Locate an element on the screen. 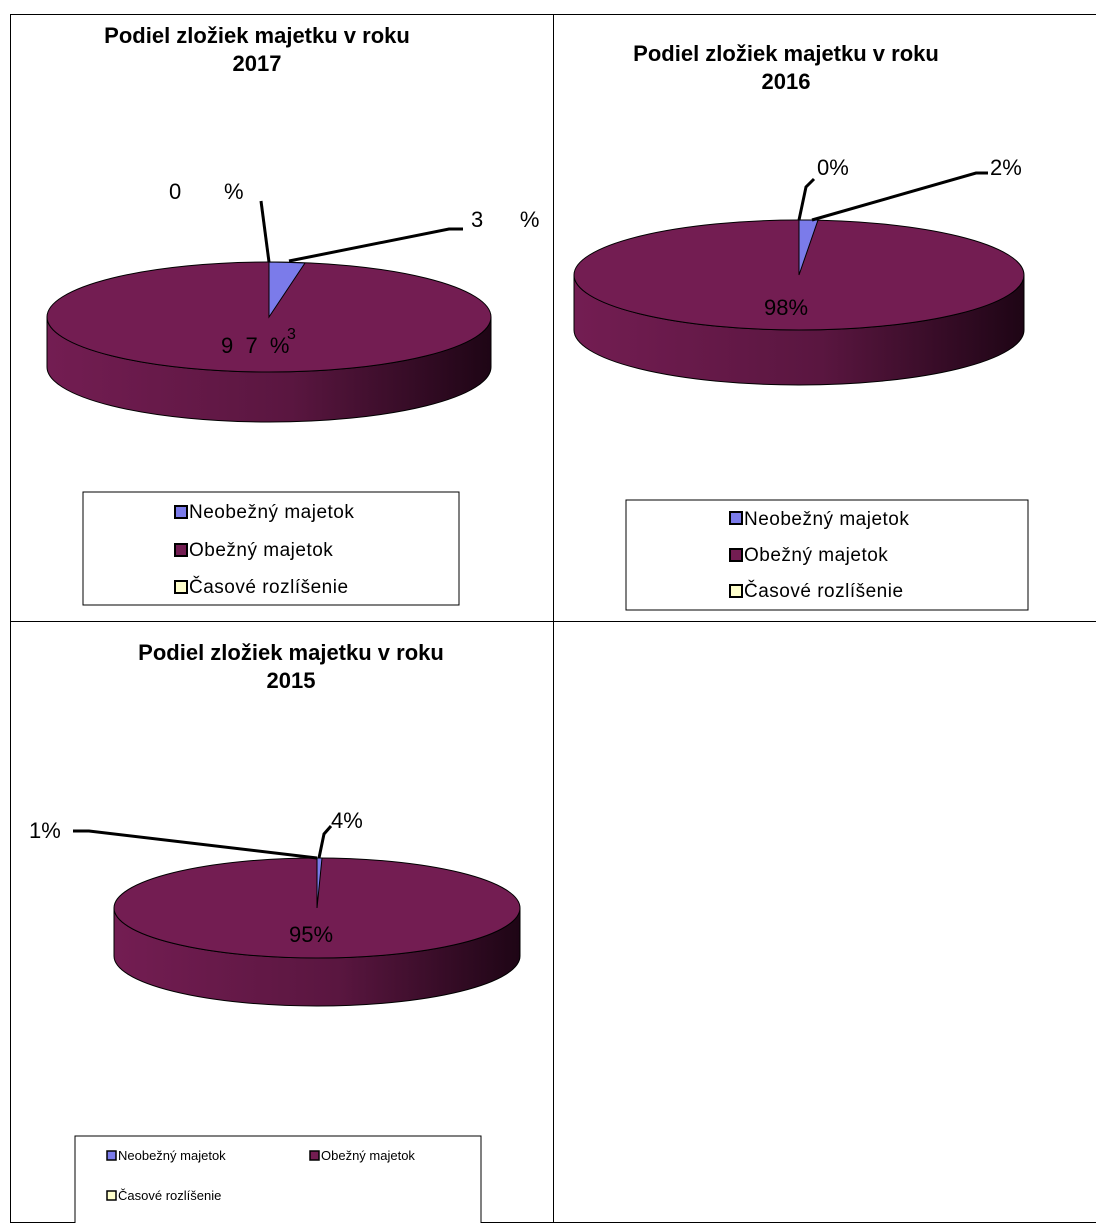 The height and width of the screenshot is (1223, 1096). data-label-casove: 0% is located at coordinates (833, 167).